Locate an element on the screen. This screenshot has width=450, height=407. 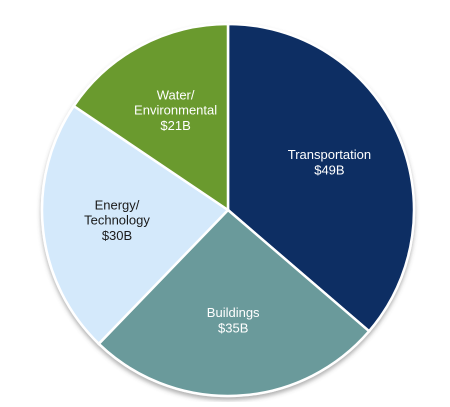
slice-label-line: Technology is located at coordinates (117, 220).